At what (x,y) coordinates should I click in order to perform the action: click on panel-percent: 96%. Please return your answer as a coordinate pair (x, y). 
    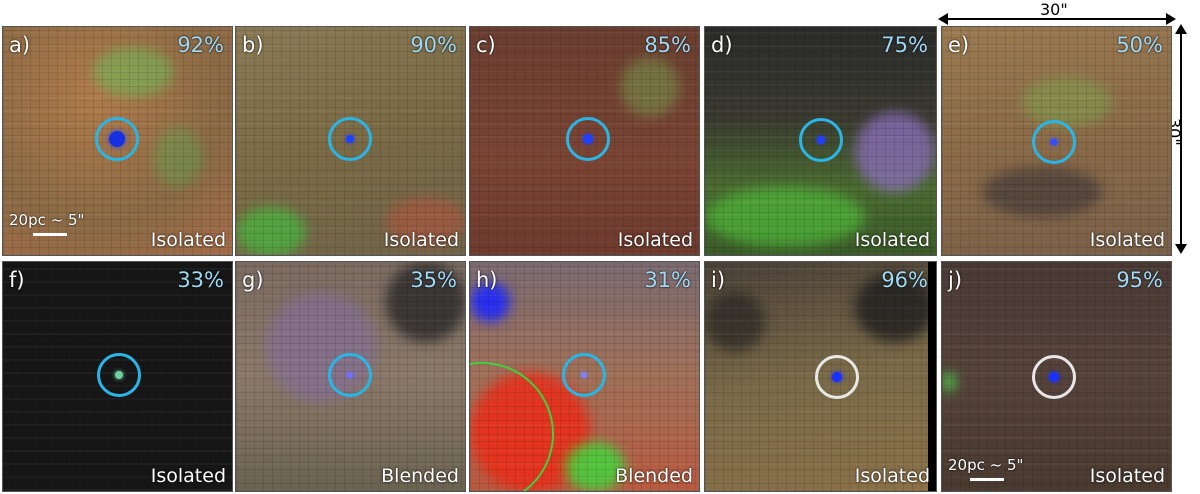
    Looking at the image, I should click on (904, 280).